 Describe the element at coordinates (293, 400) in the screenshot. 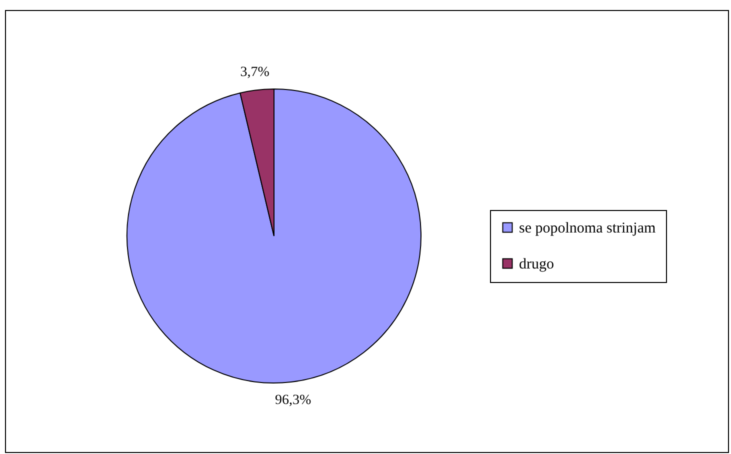

I see `data-label: 96,3%` at that location.